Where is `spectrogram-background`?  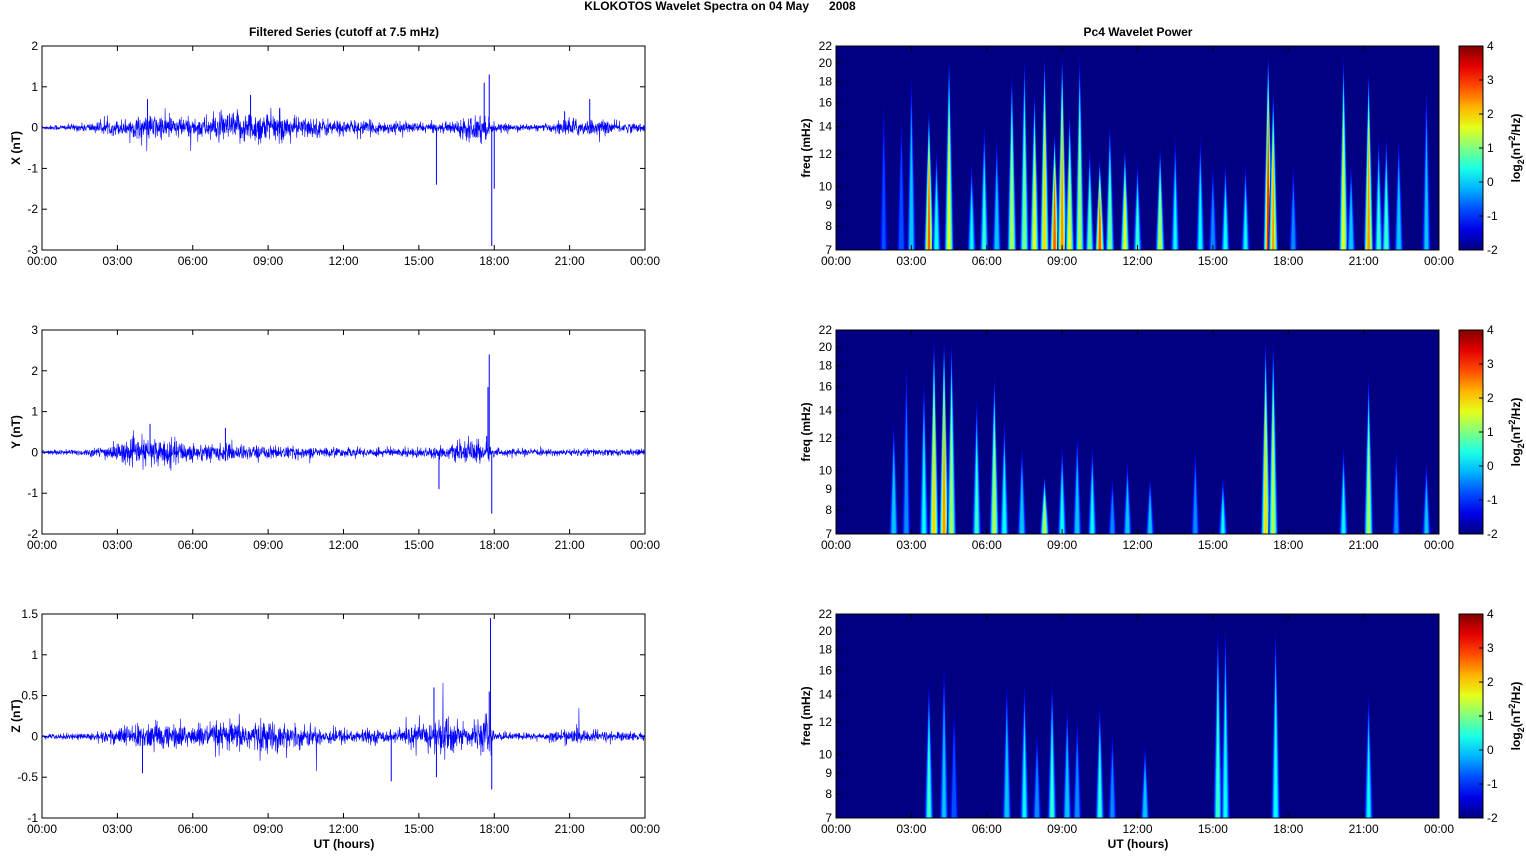
spectrogram-background is located at coordinates (1137, 716).